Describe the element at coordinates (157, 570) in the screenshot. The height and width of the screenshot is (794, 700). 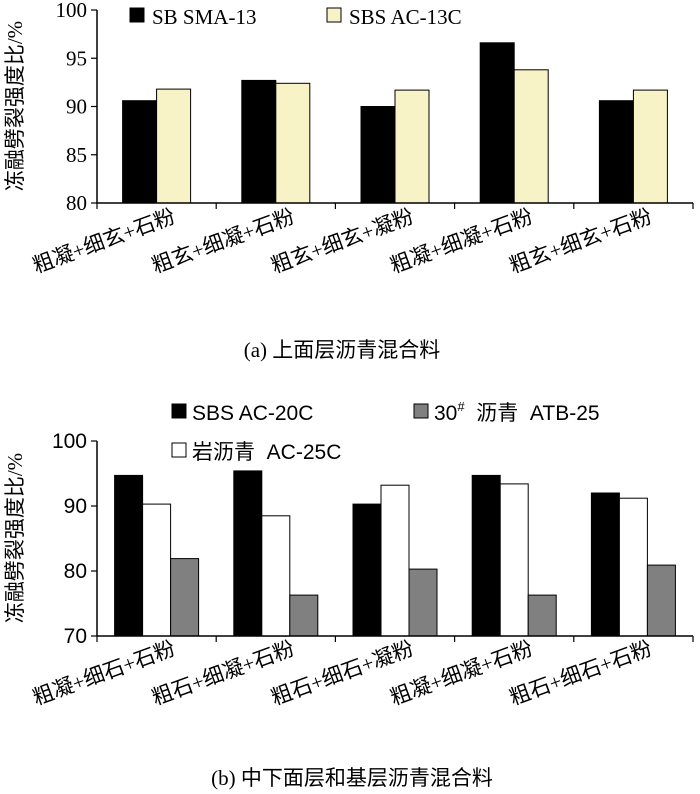
I see `b-bar-s1-c0` at that location.